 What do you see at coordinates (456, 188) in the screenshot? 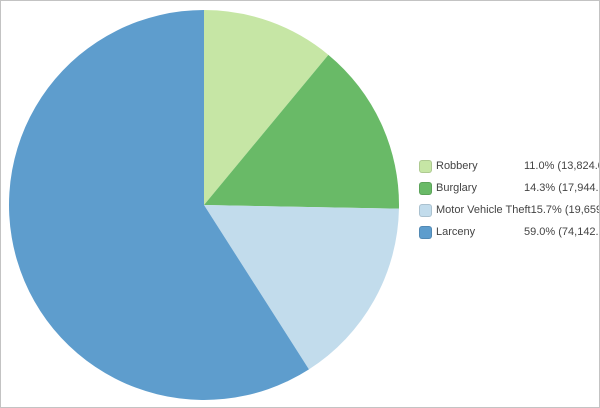
I see `legend-label: Burglary` at bounding box center [456, 188].